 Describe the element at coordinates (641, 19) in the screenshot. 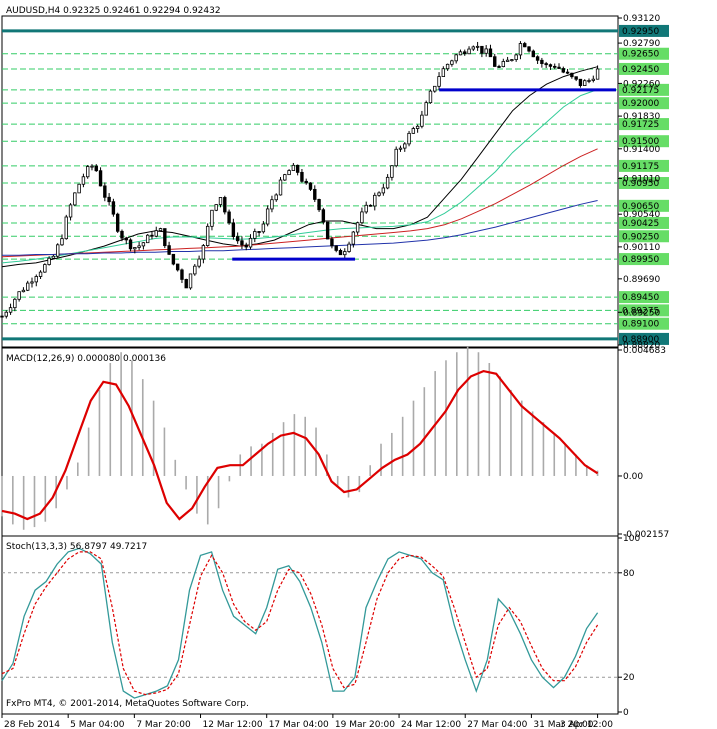

I see `y-tick-label: 0.93120` at that location.